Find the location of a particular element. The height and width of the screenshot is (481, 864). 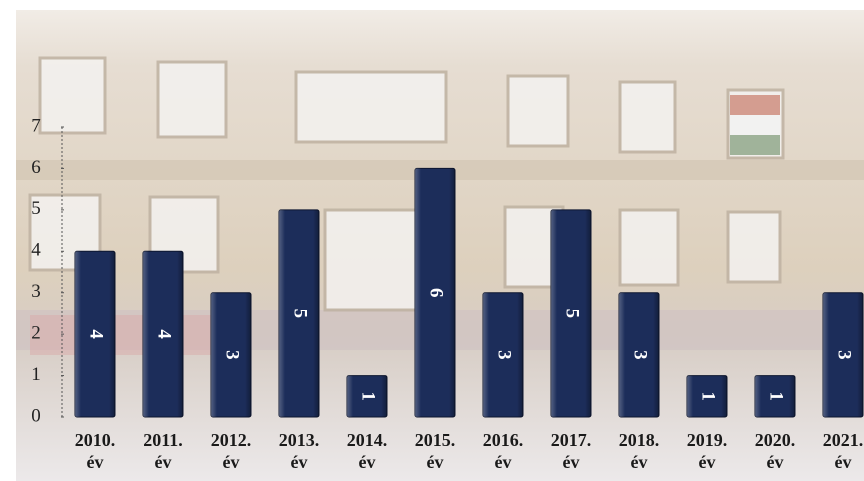

y-tick-label: 1 is located at coordinates (36, 374).